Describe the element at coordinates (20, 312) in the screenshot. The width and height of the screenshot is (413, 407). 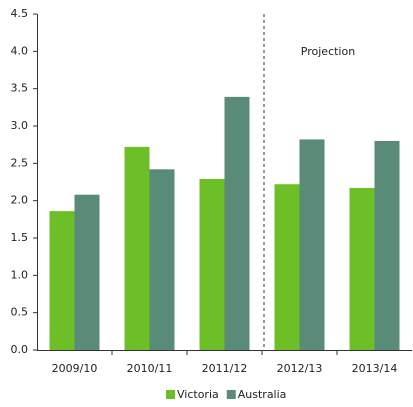
I see `y-tick-label: 0.5` at that location.